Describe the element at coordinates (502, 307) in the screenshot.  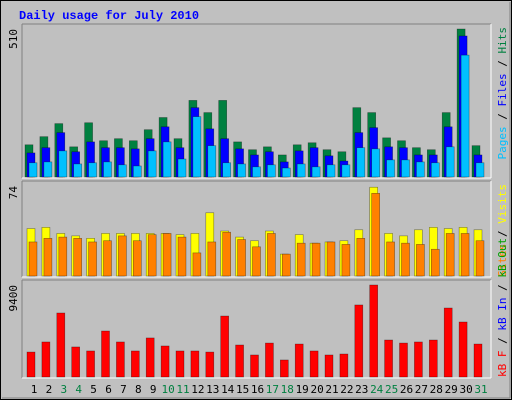
I see `legend: kB F / kB In / kB Out` at that location.